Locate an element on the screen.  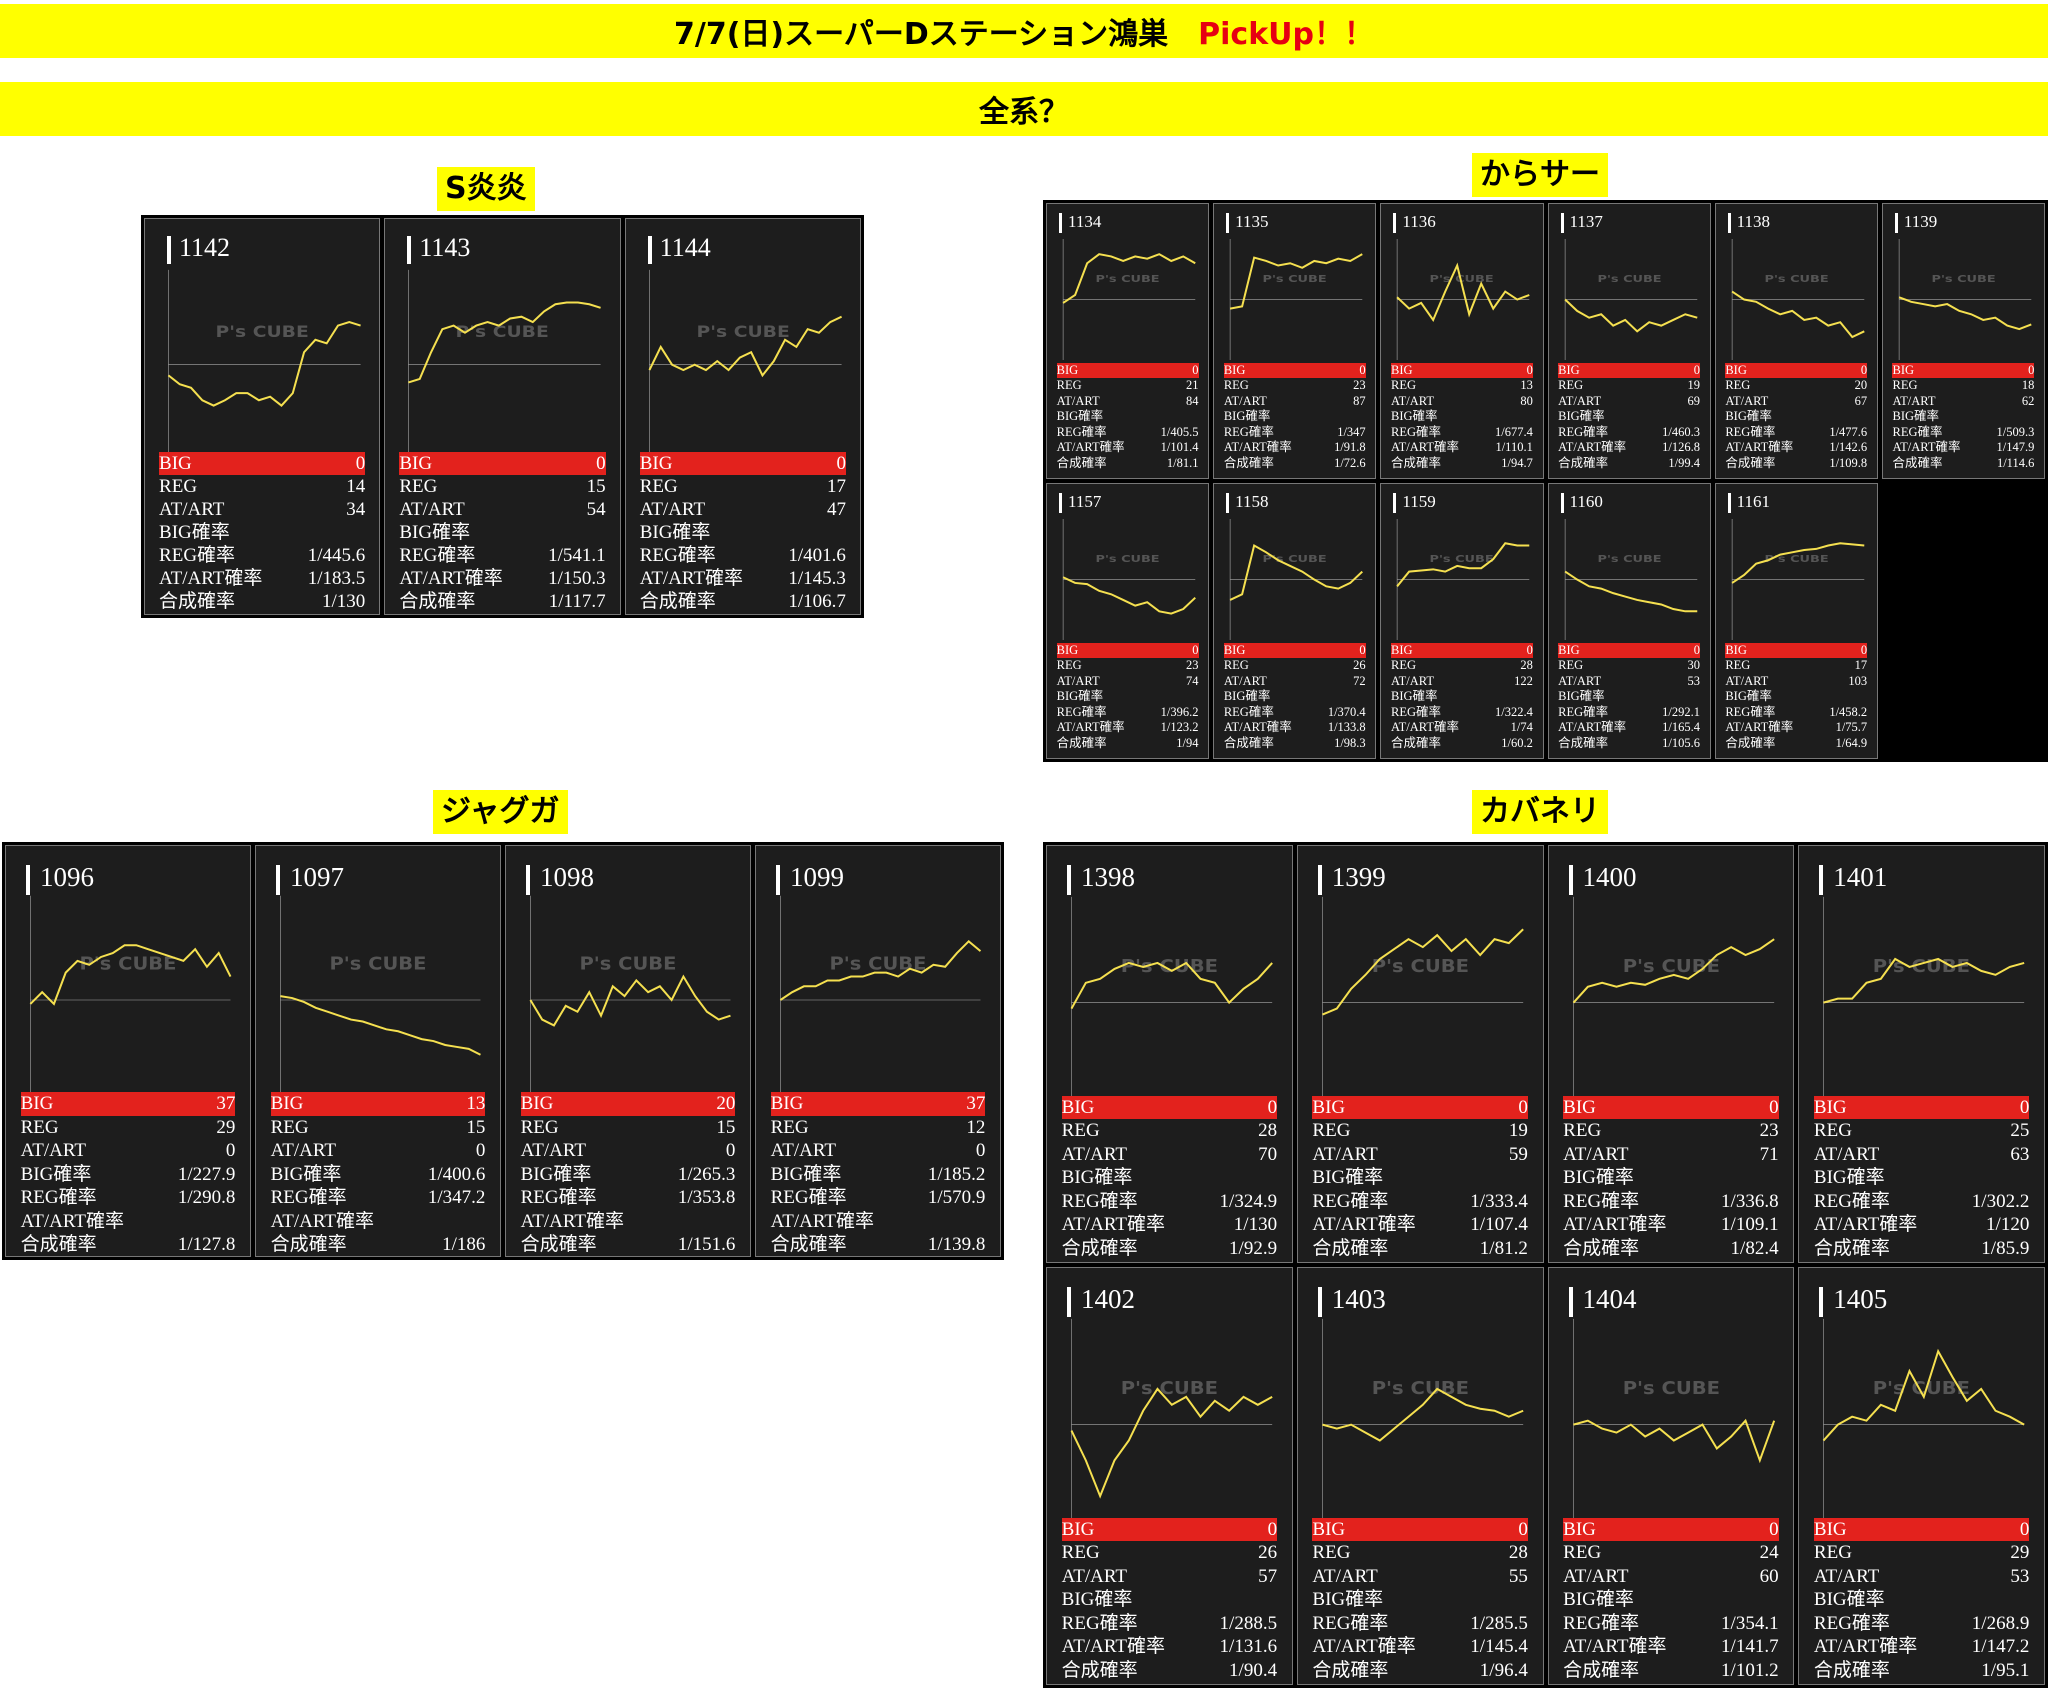
machine-number: 1158 is located at coordinates (1247, 502).